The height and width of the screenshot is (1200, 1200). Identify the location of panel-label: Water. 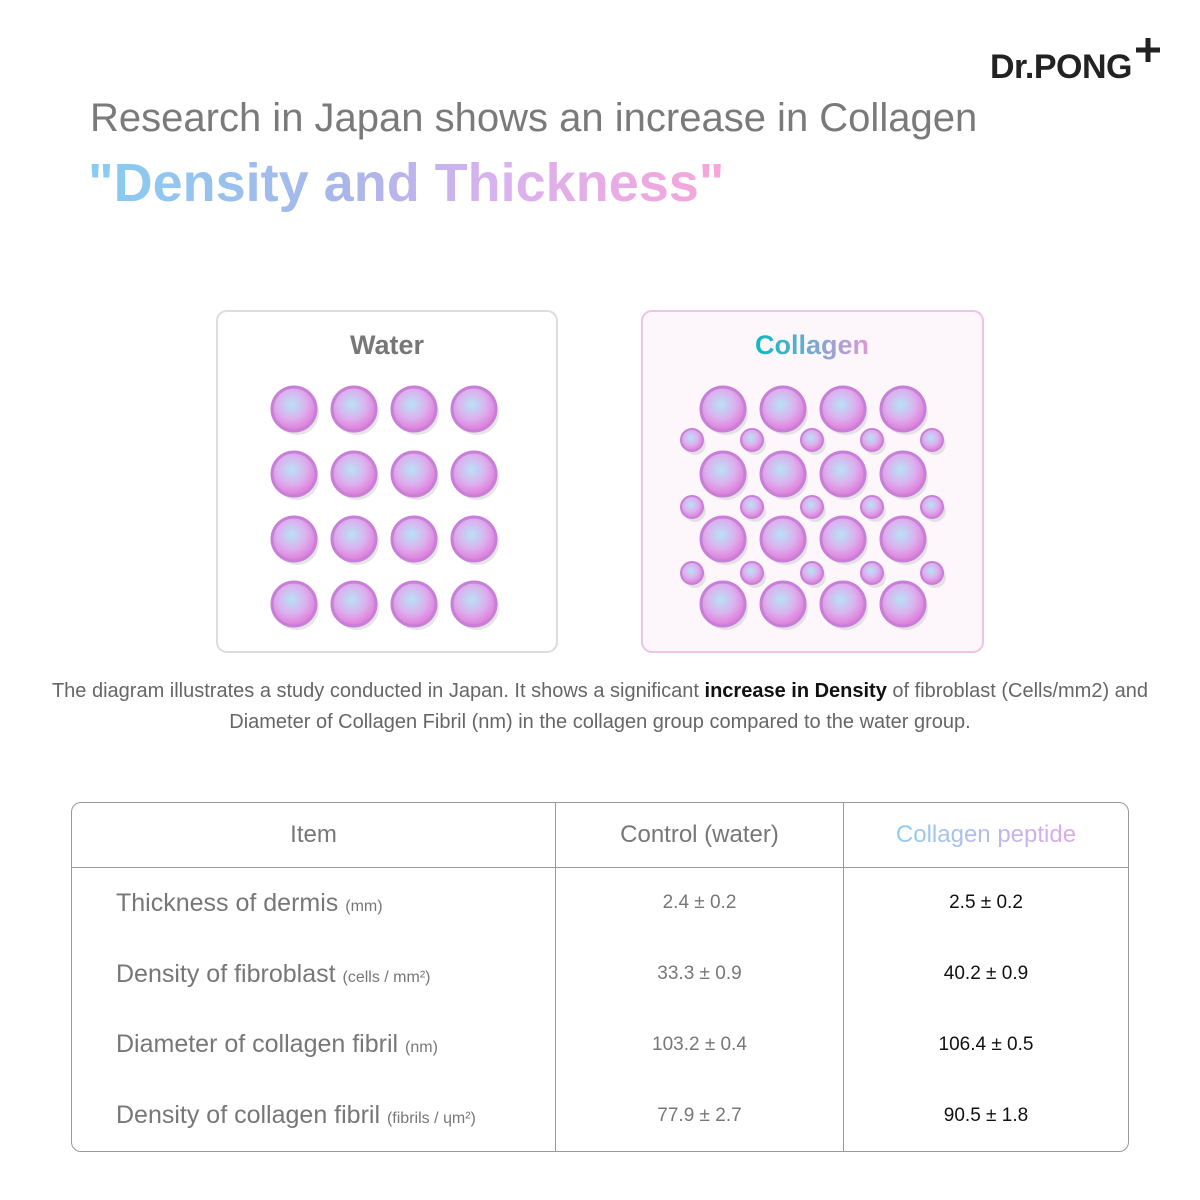
(386, 345).